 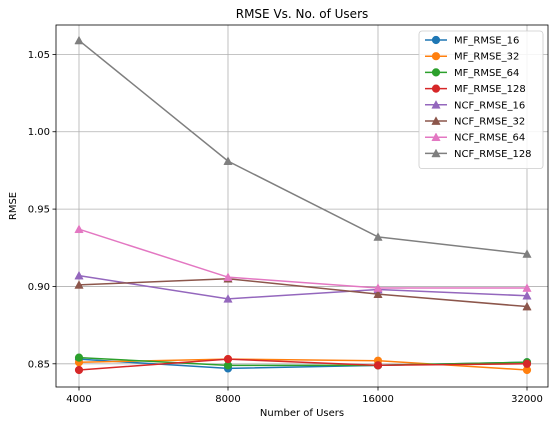 What do you see at coordinates (39, 364) in the screenshot?
I see `y-tick-label: 0.85` at bounding box center [39, 364].